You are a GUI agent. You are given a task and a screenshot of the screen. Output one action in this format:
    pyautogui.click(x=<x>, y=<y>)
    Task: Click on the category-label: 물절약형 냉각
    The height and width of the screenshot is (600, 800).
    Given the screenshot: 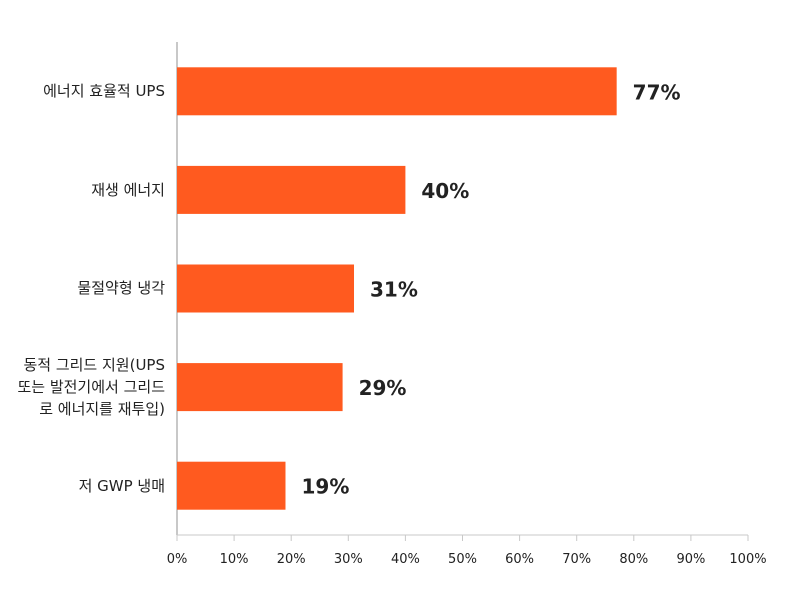 What is the action you would take?
    pyautogui.click(x=121, y=288)
    